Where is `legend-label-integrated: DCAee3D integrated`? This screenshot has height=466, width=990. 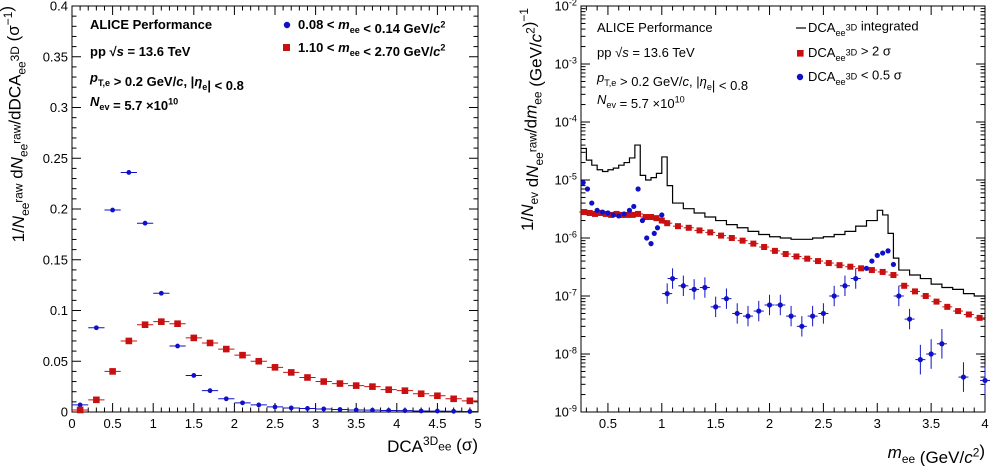
legend-label-integrated: DCAee3D integrated is located at coordinates (863, 28).